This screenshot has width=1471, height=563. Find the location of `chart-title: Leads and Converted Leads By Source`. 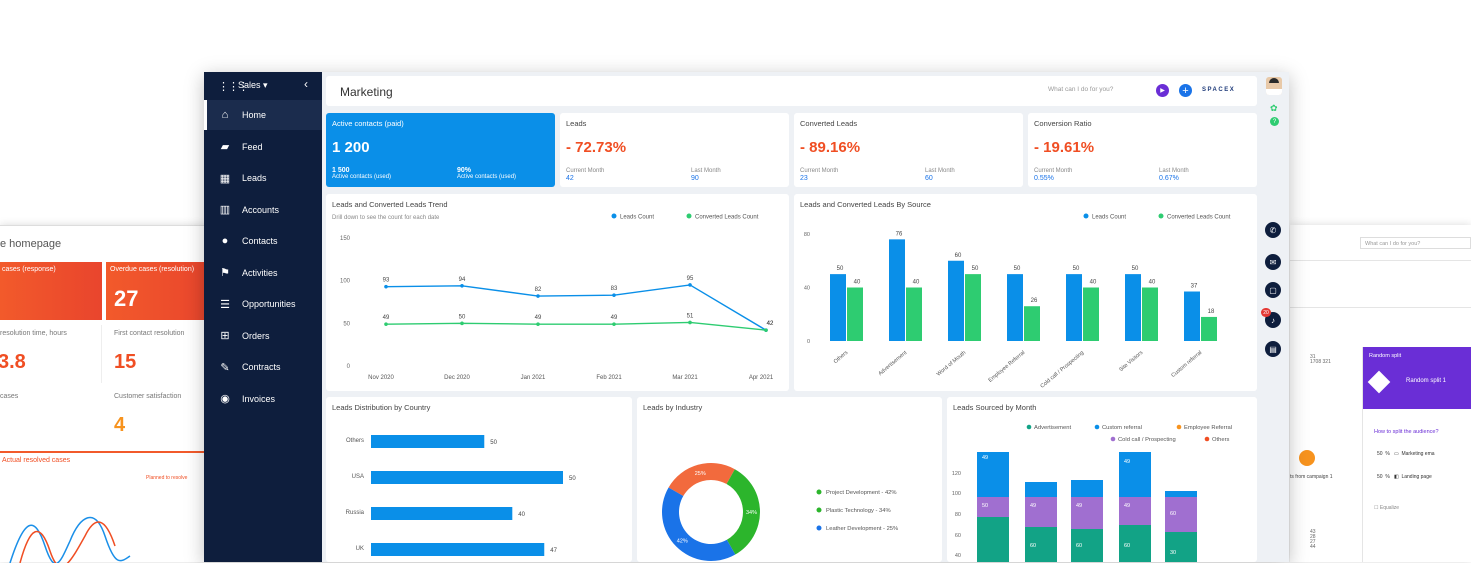

chart-title: Leads and Converted Leads By Source is located at coordinates (865, 204).